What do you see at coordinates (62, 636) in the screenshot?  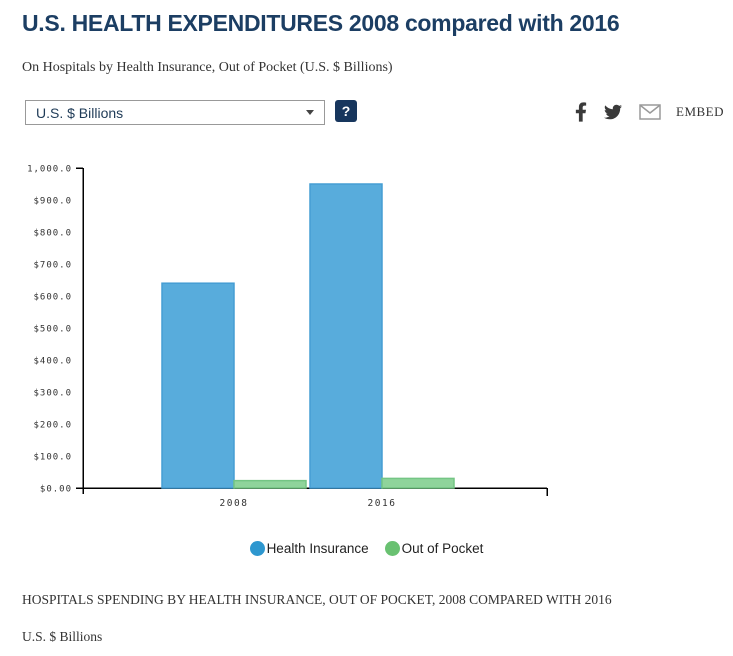 I see `units-note: U.S. $ Billions` at bounding box center [62, 636].